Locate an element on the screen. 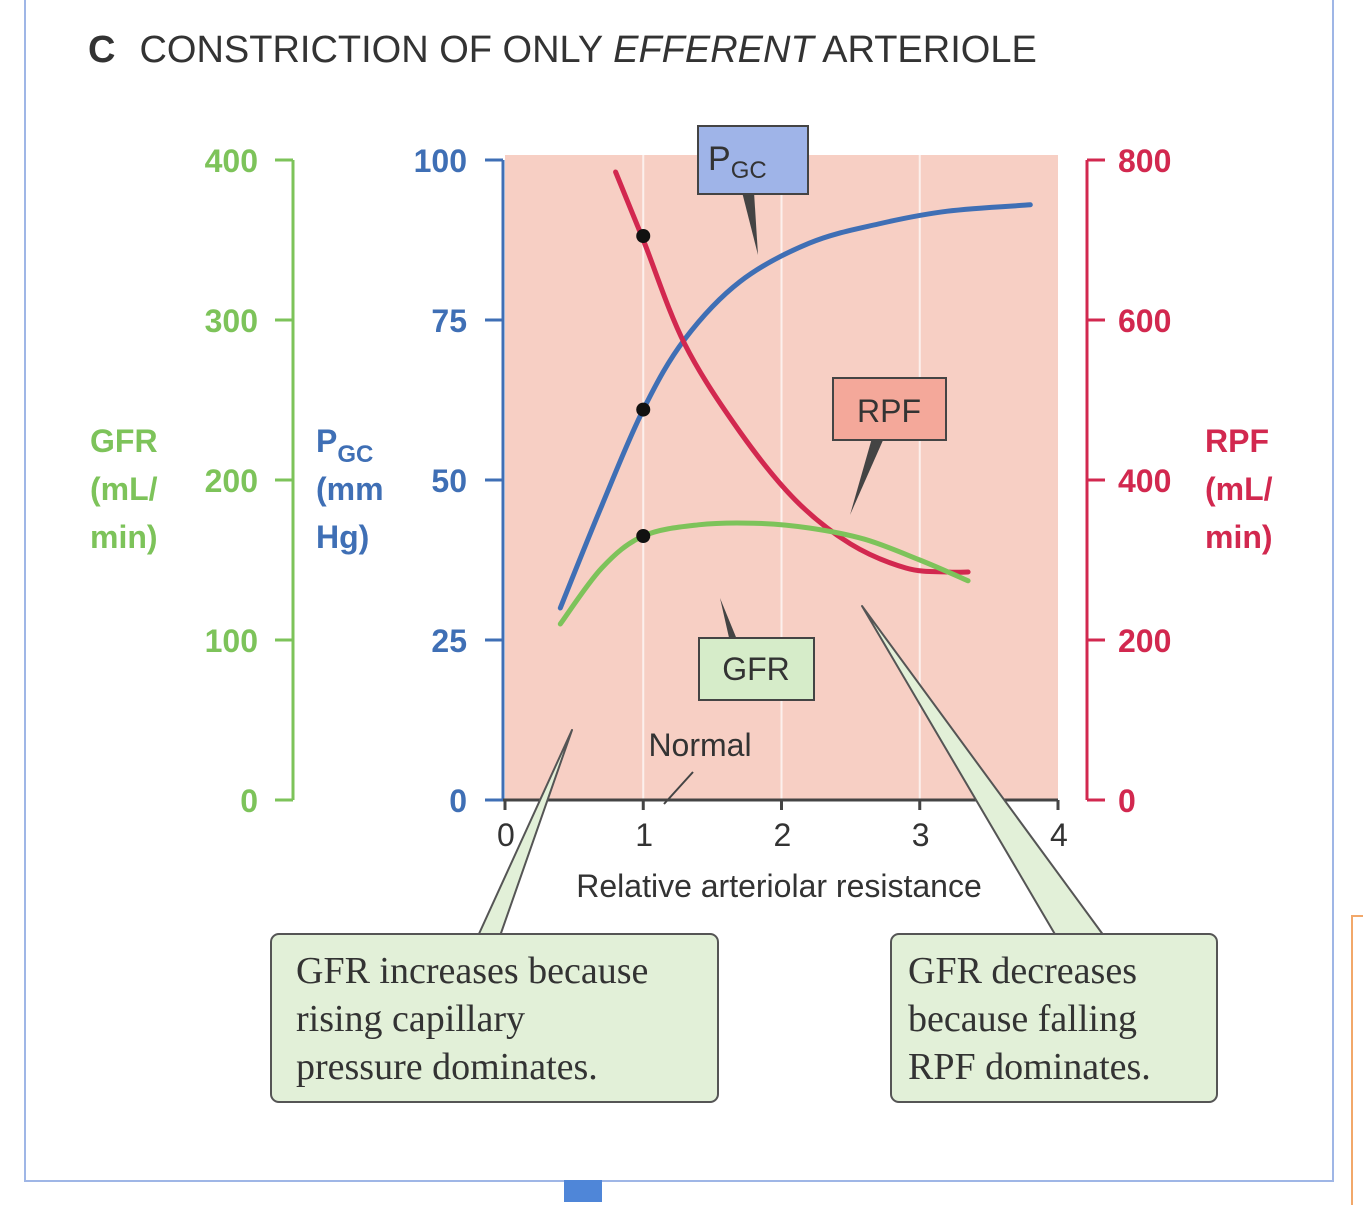  gfr-label-text: GFR is located at coordinates (756, 669).